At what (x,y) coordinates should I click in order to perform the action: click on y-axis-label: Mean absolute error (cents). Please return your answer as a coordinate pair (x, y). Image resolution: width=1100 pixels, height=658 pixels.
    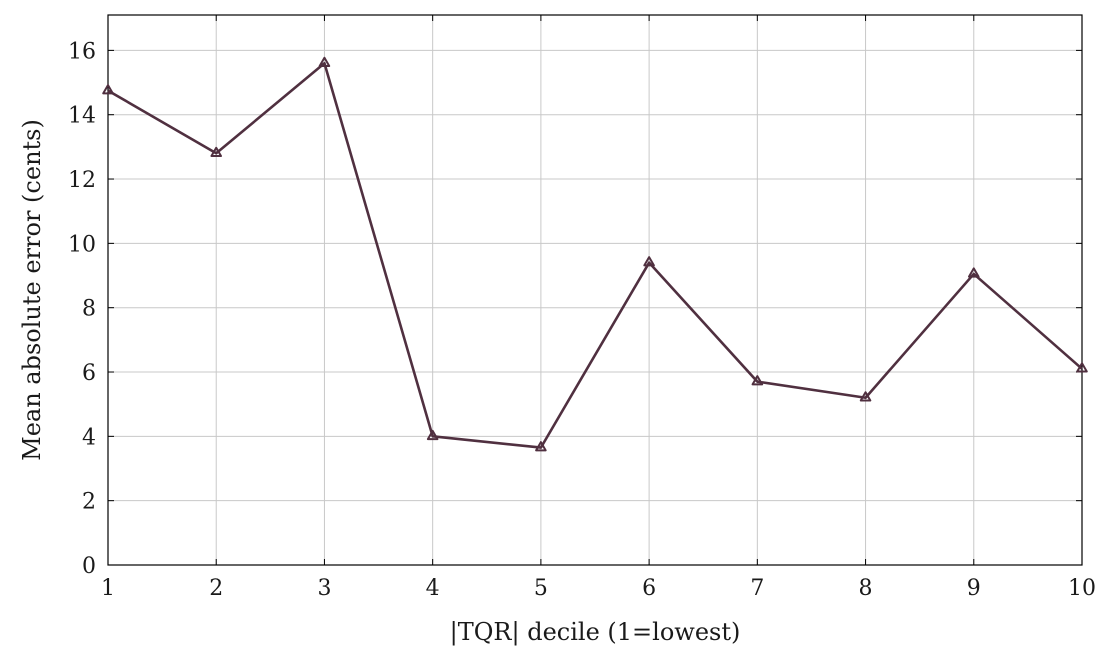
    Looking at the image, I should click on (32, 290).